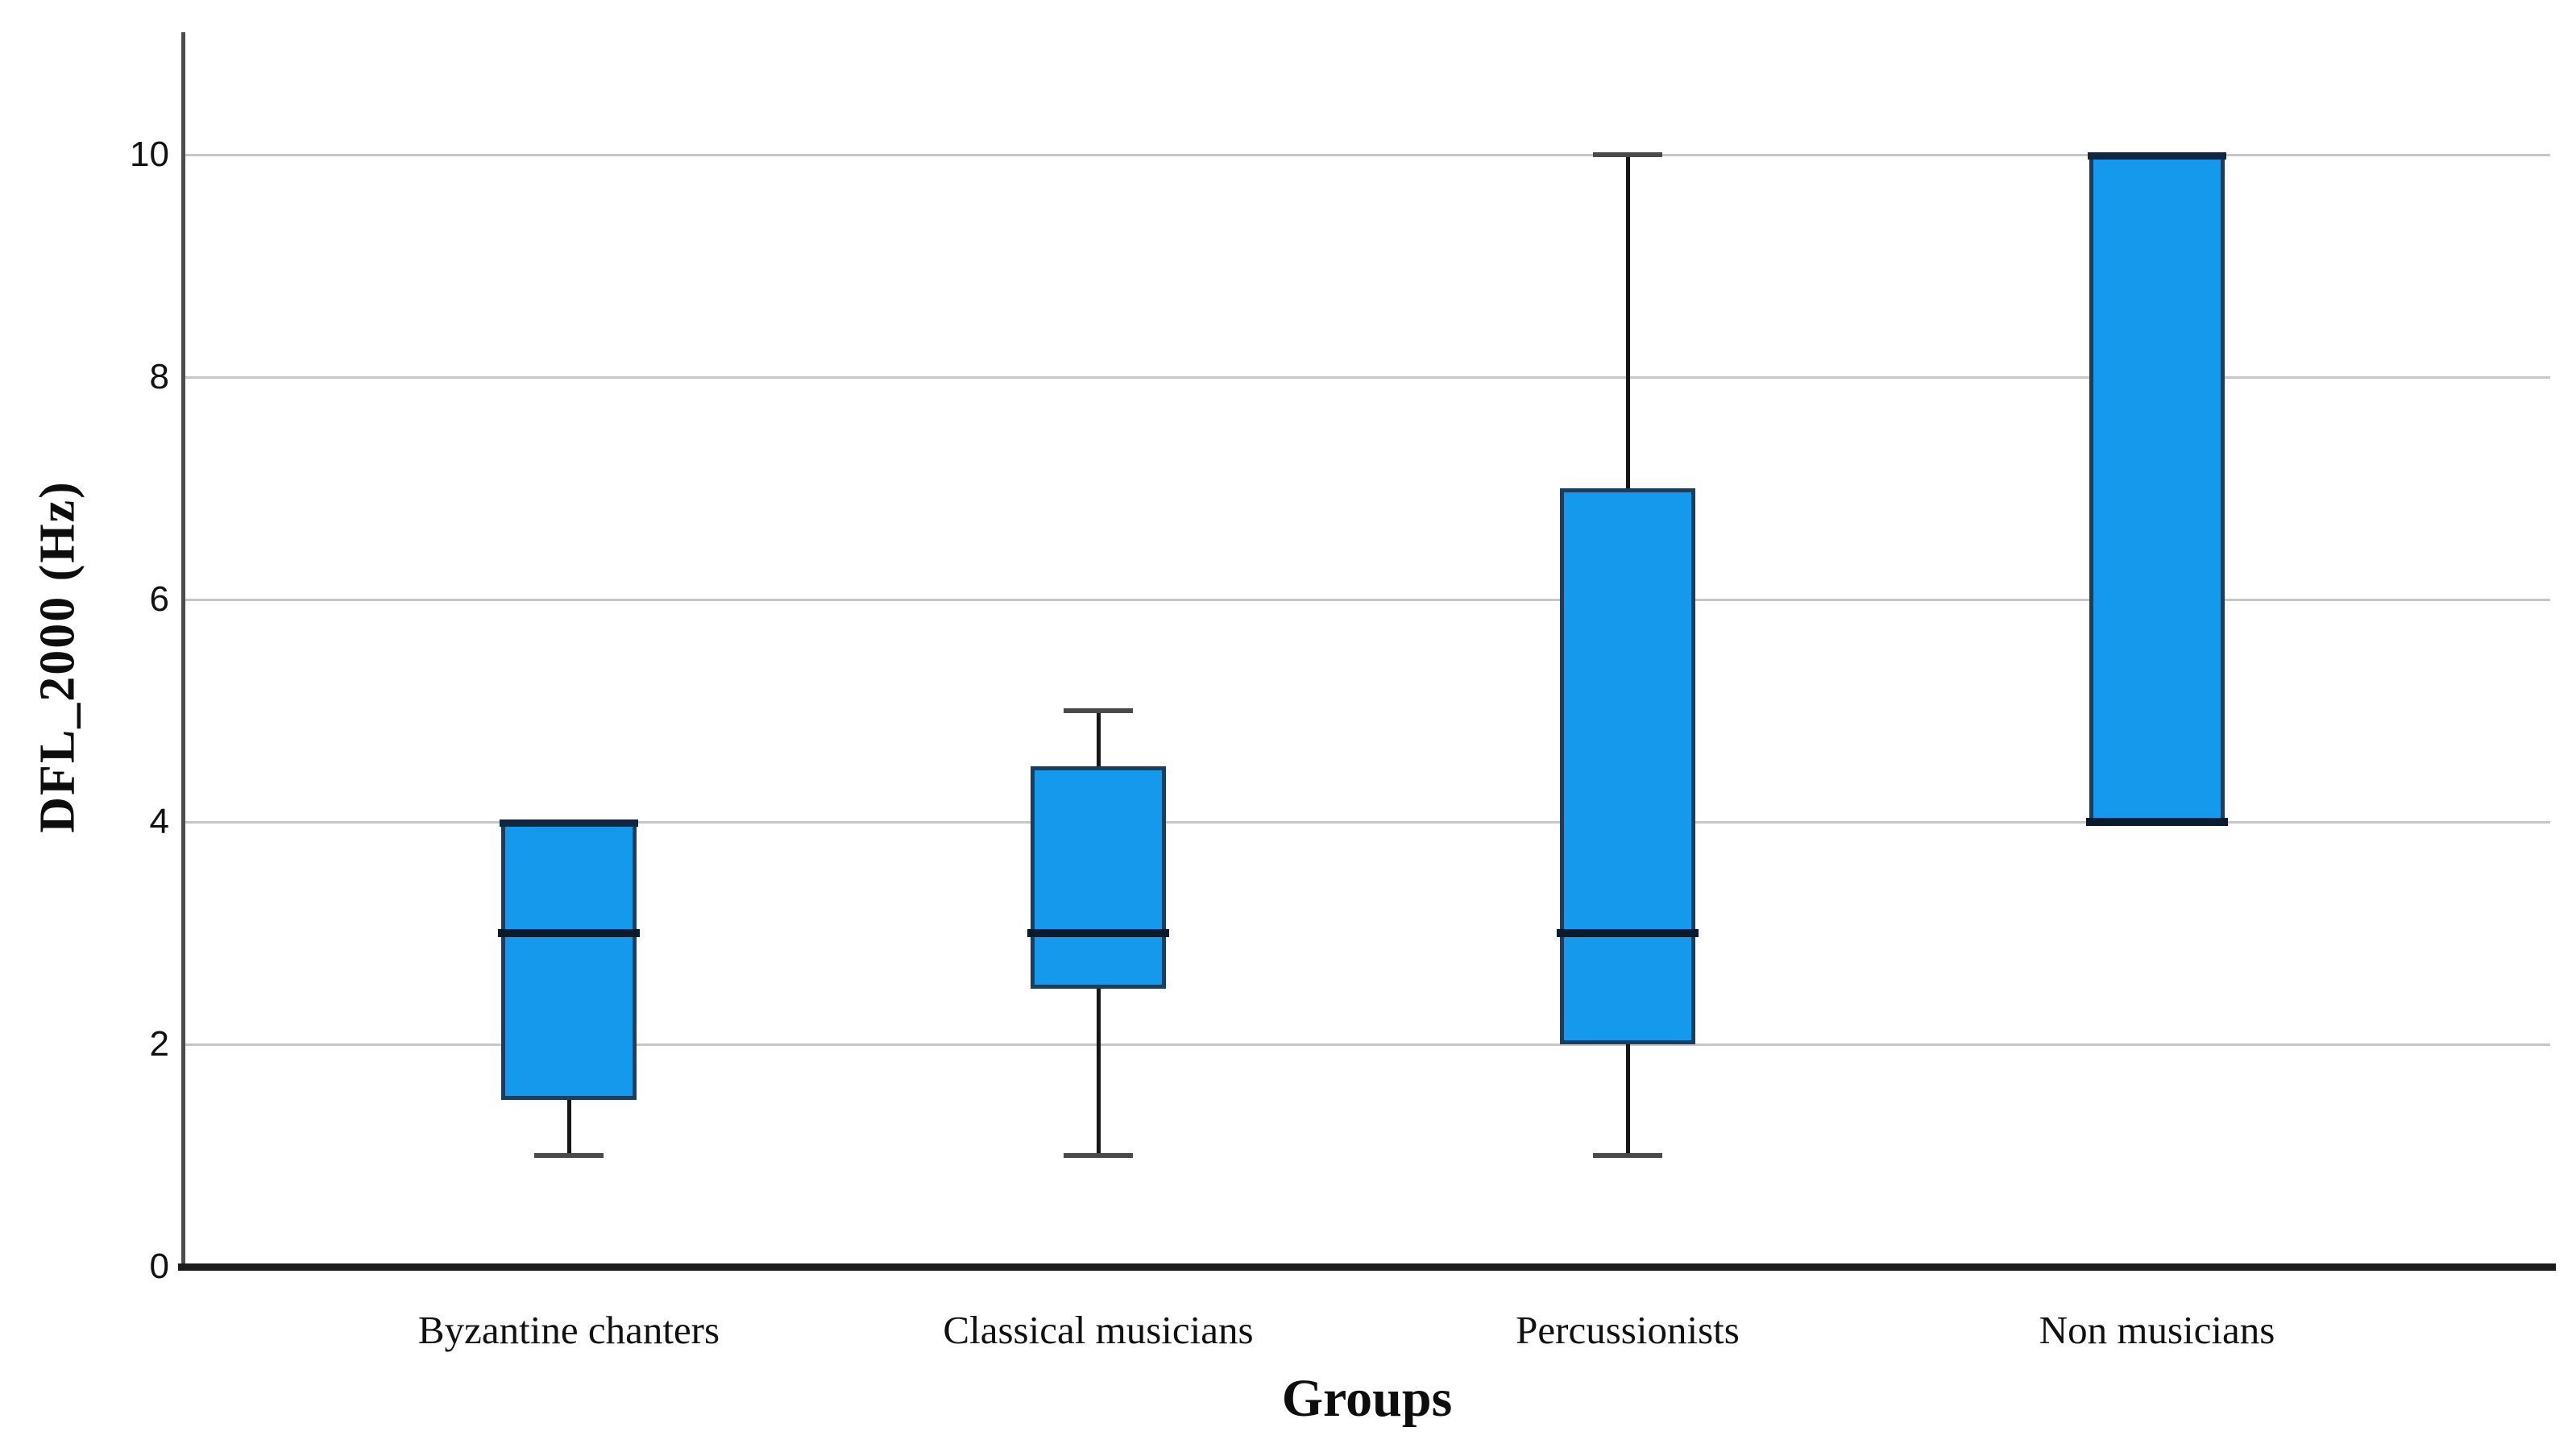 The image size is (2576, 1448). Describe the element at coordinates (57, 657) in the screenshot. I see `y-axis-title: DFL_2000 (Hz)` at that location.